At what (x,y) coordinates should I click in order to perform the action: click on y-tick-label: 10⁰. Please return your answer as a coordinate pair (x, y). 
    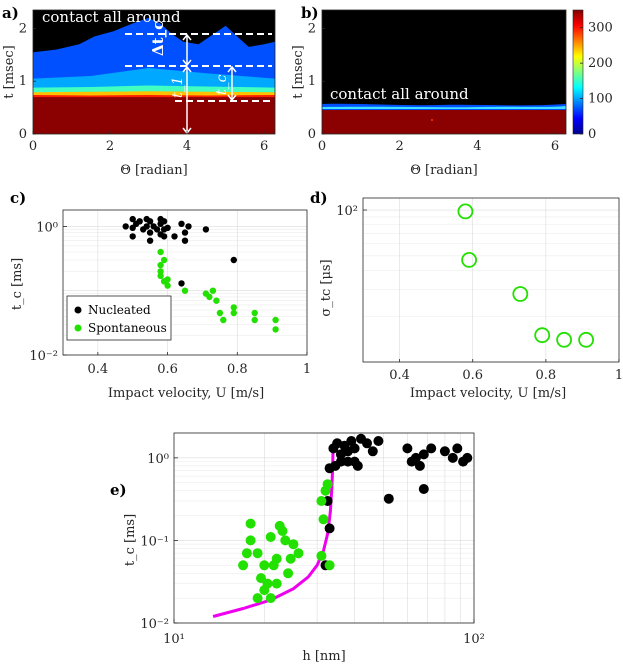
    Looking at the image, I should click on (158, 459).